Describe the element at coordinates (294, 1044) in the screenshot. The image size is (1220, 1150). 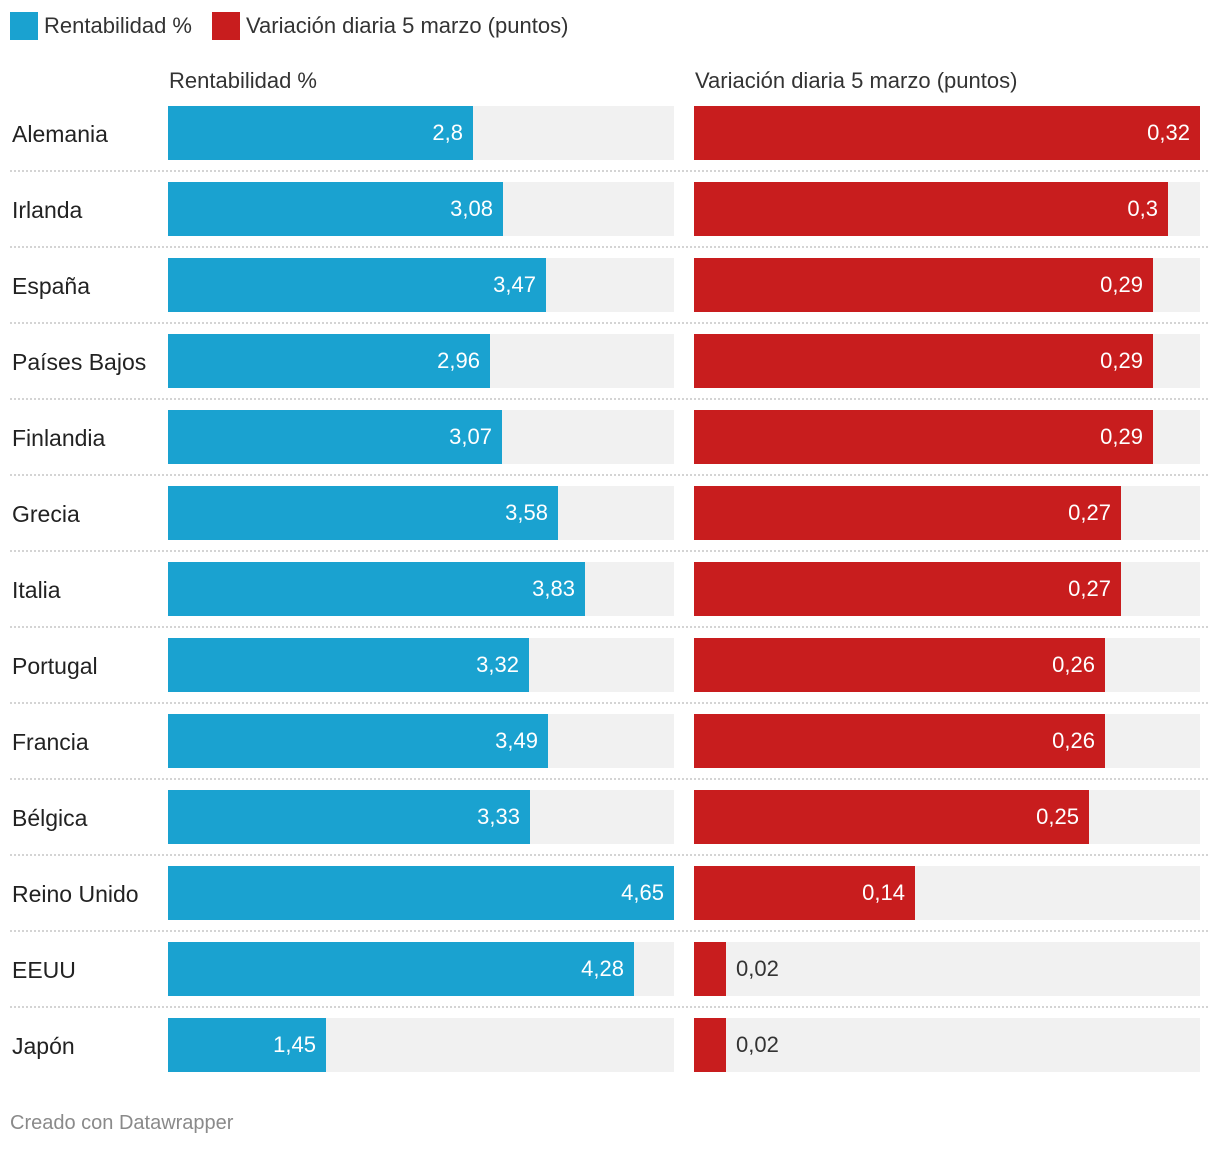
I see `bar-value-label: 1,45` at that location.